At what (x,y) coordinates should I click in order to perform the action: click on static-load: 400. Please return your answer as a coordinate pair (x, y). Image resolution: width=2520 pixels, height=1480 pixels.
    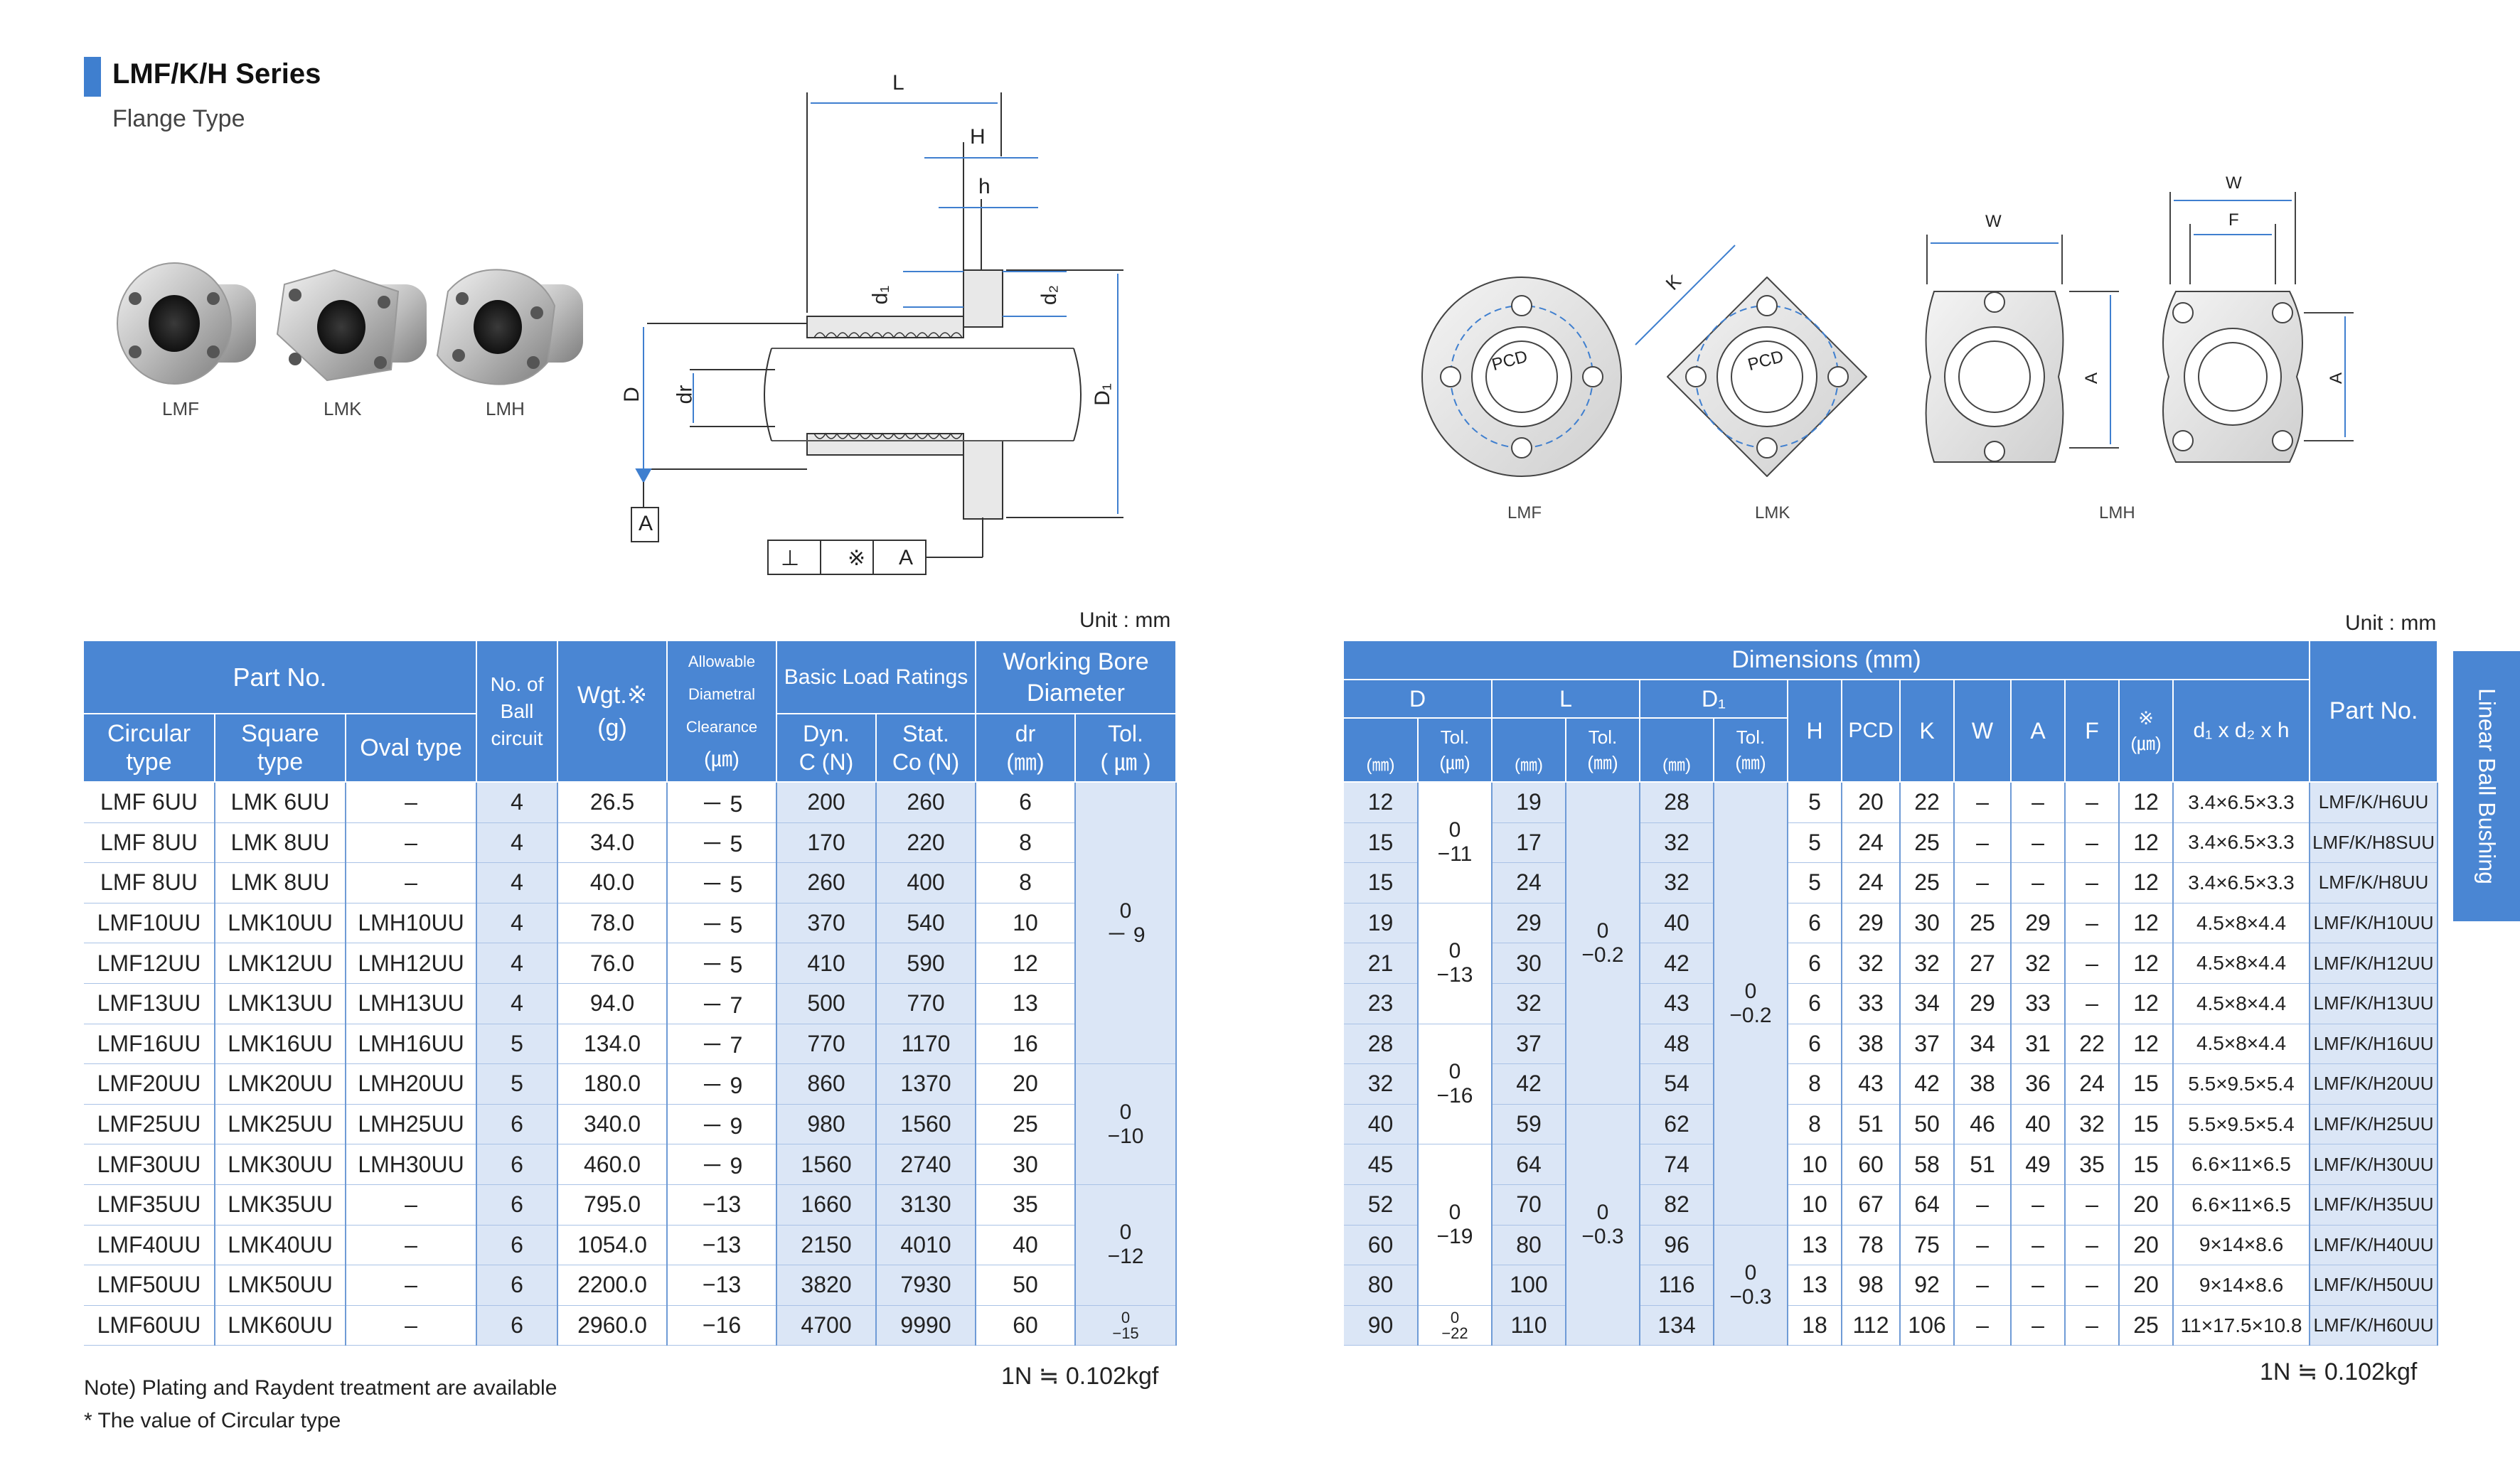
    Looking at the image, I should click on (926, 882).